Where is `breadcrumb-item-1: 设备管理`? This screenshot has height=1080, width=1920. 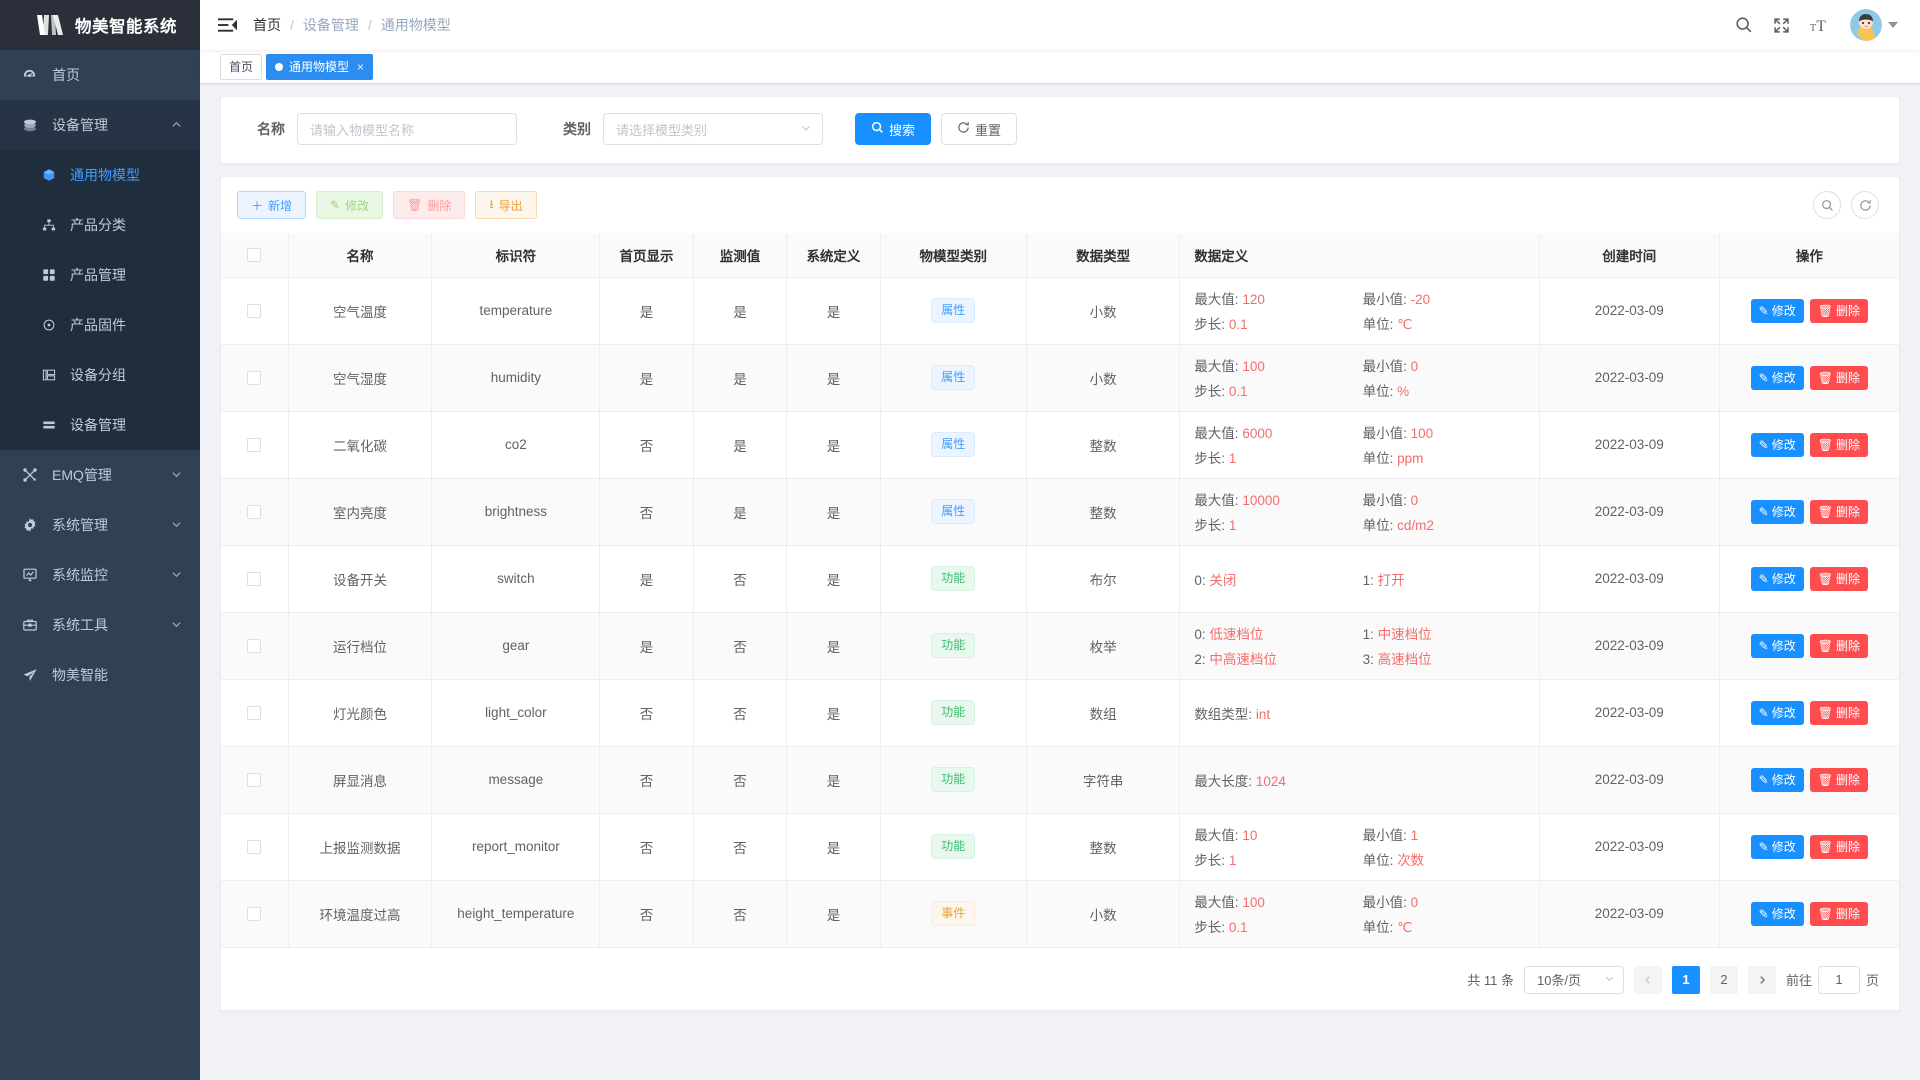 breadcrumb-item-1: 设备管理 is located at coordinates (330, 25).